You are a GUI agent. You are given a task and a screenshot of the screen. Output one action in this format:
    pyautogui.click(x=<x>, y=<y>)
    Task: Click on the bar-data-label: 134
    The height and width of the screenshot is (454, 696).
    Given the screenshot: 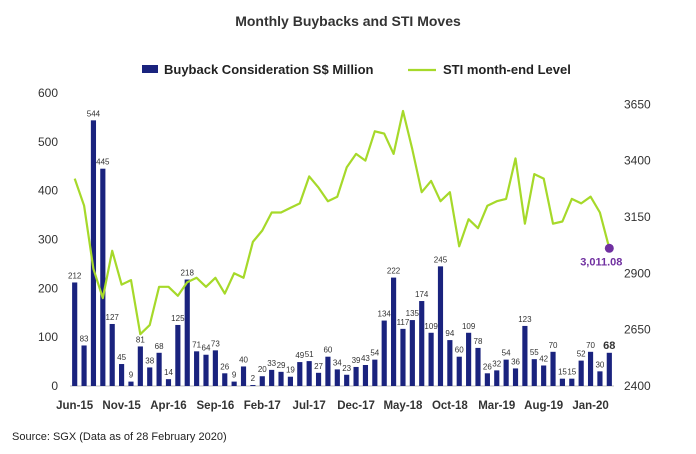 What is the action you would take?
    pyautogui.click(x=385, y=314)
    